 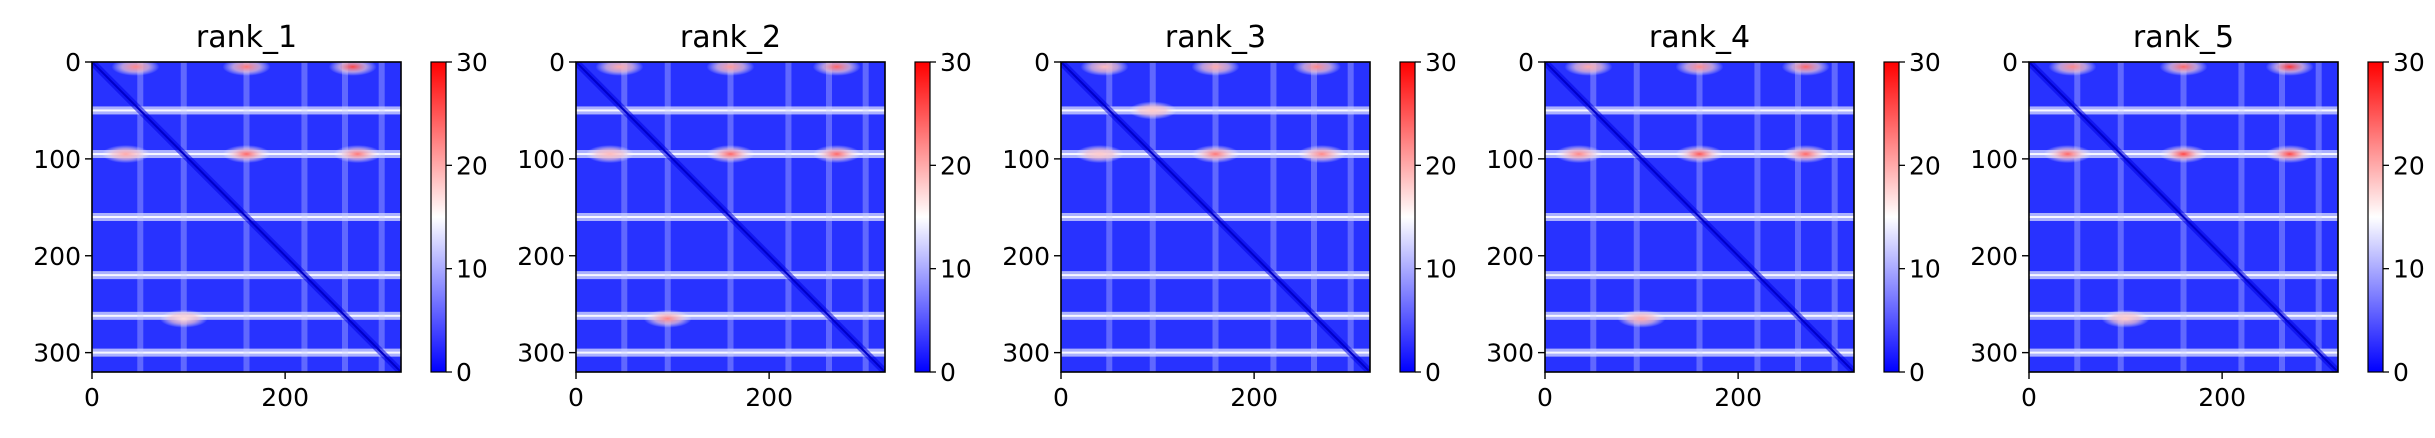 What do you see at coordinates (1510, 256) in the screenshot?
I see `y-tick-label: 200` at bounding box center [1510, 256].